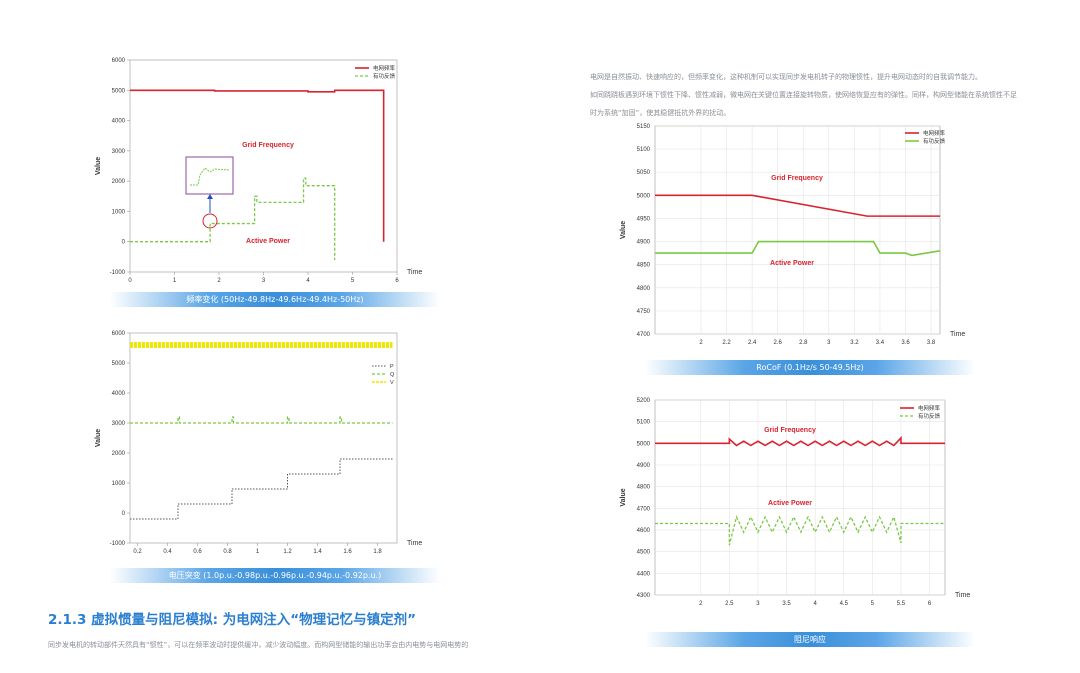 The width and height of the screenshot is (1080, 673). Describe the element at coordinates (232, 620) in the screenshot. I see `section-heading: 2.1.3 虚拟惯量与阻尼模拟: 为电网注入“物理记忆与镇定剂”` at that location.